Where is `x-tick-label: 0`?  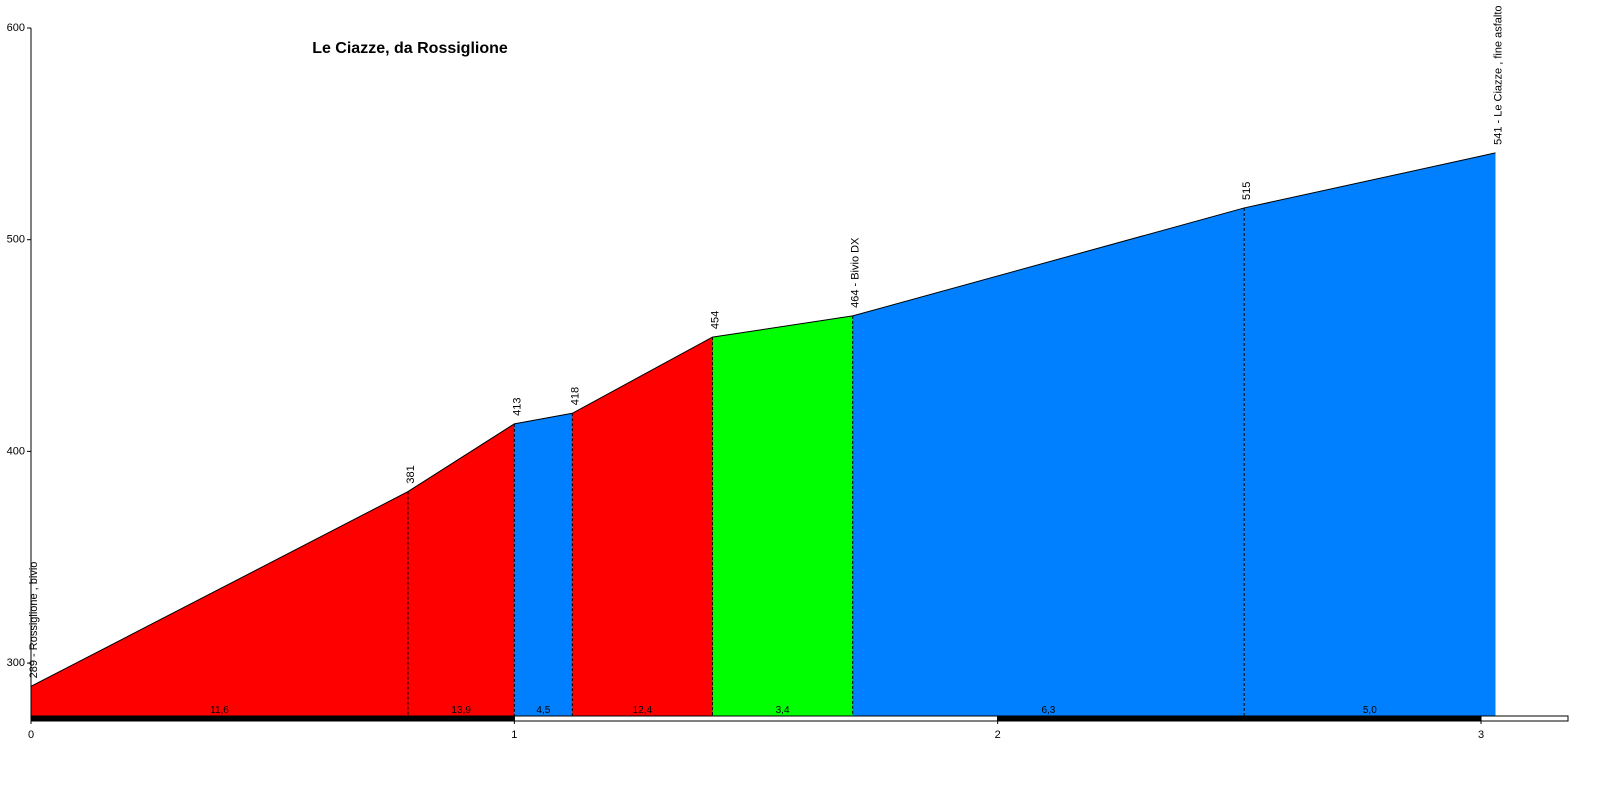 x-tick-label: 0 is located at coordinates (31, 735).